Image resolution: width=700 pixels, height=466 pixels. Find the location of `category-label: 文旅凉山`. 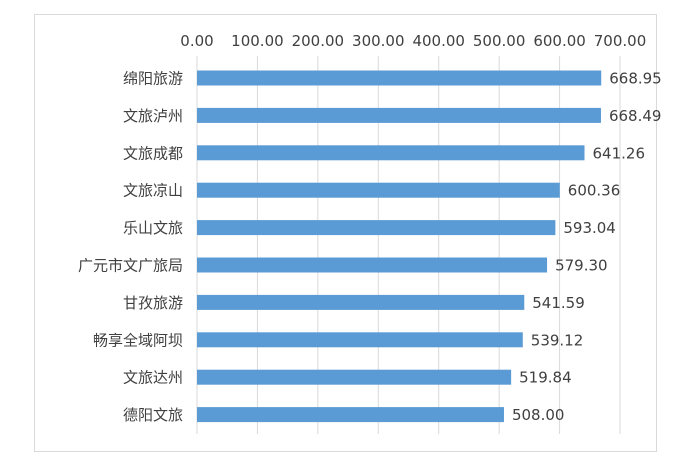

category-label: 文旅凉山 is located at coordinates (153, 191).